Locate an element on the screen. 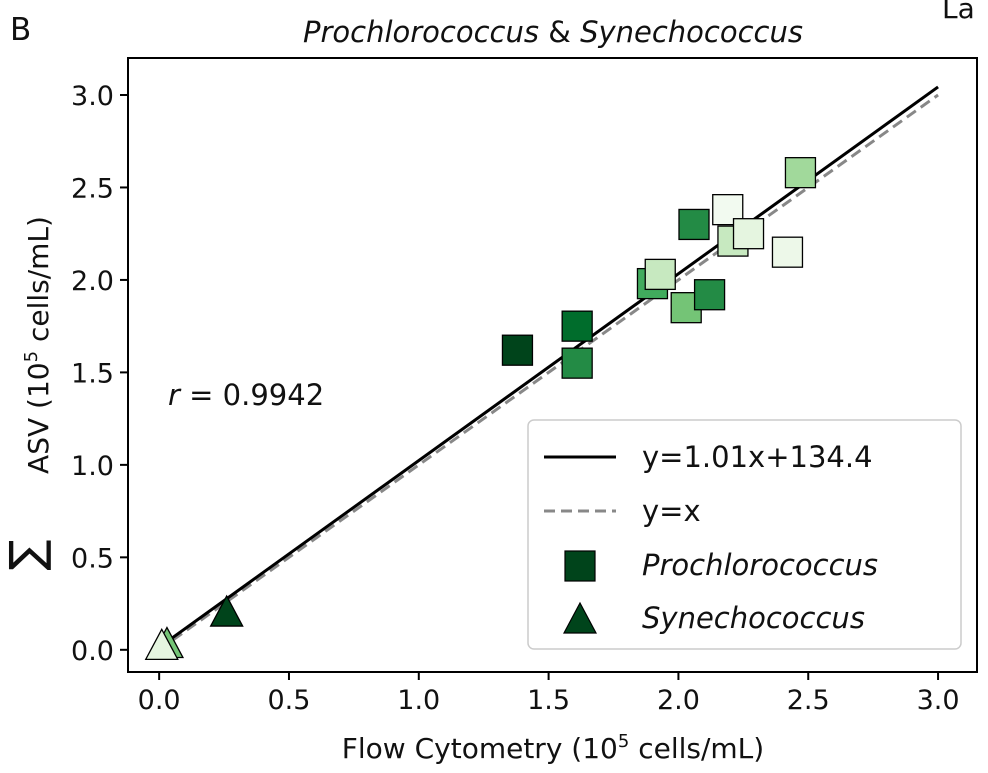 Image resolution: width=988 pixels, height=773 pixels. y-axis-label: ASV (105 cells/mL) is located at coordinates (38, 345).